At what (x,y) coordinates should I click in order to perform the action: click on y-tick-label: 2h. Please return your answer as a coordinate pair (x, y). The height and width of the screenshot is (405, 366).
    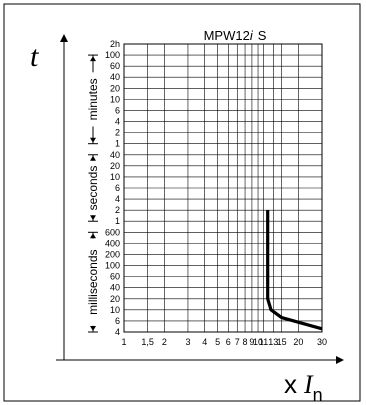
    Looking at the image, I should click on (115, 44).